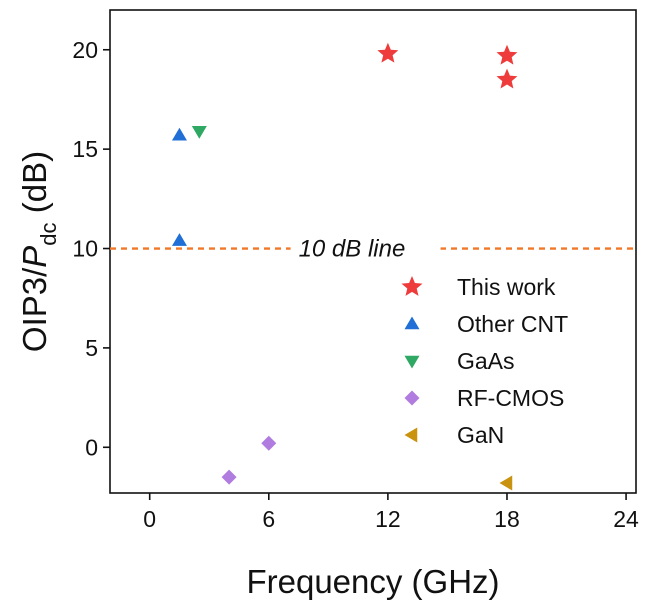  Describe the element at coordinates (268, 519) in the screenshot. I see `x-tick-label: 6` at that location.